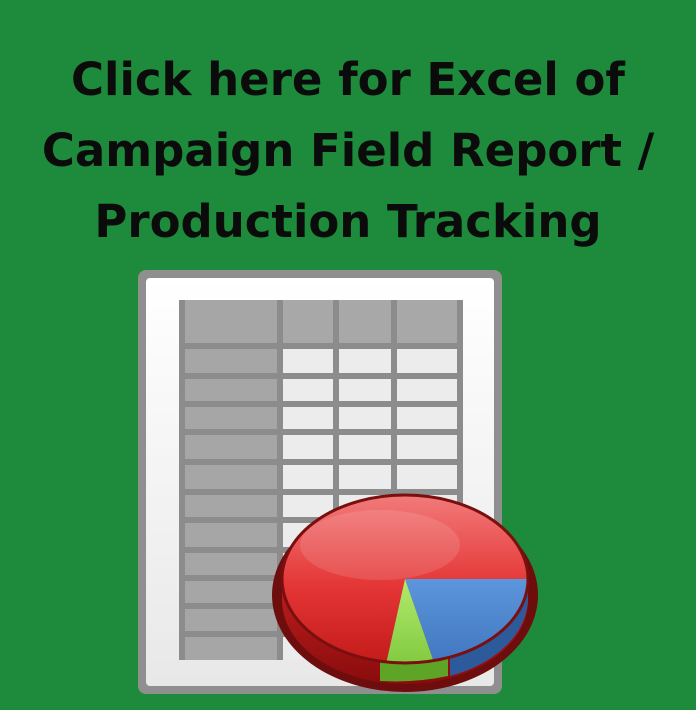 The image size is (696, 710). I want to click on pie-chart-graphic, so click(405, 592).